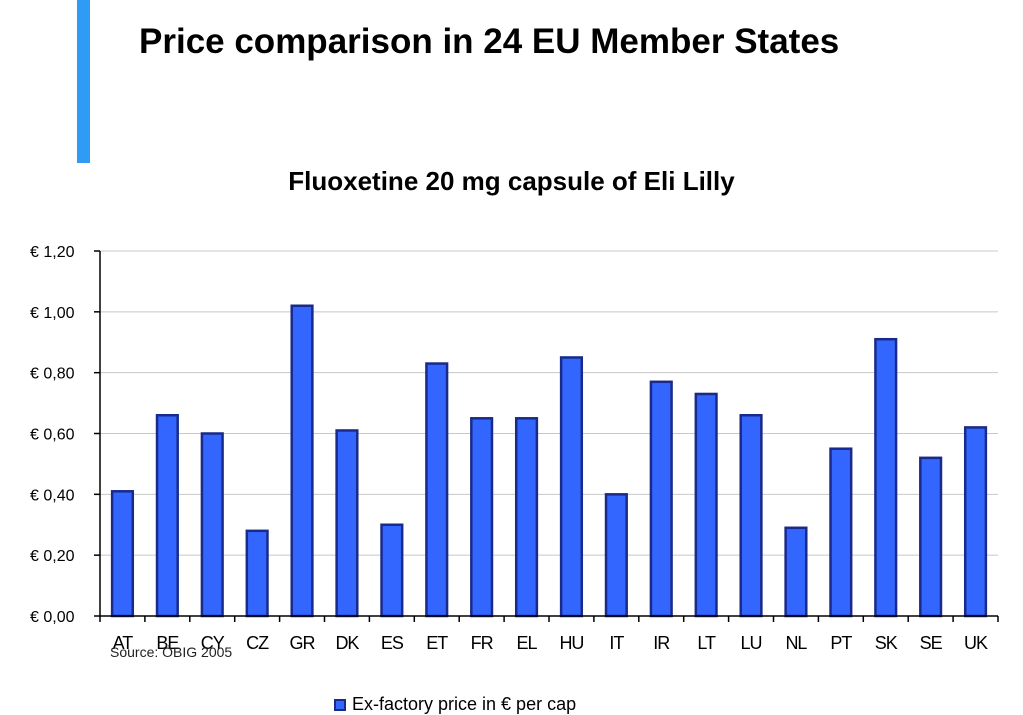 This screenshot has width=1023, height=715. I want to click on bar-be, so click(167, 516).